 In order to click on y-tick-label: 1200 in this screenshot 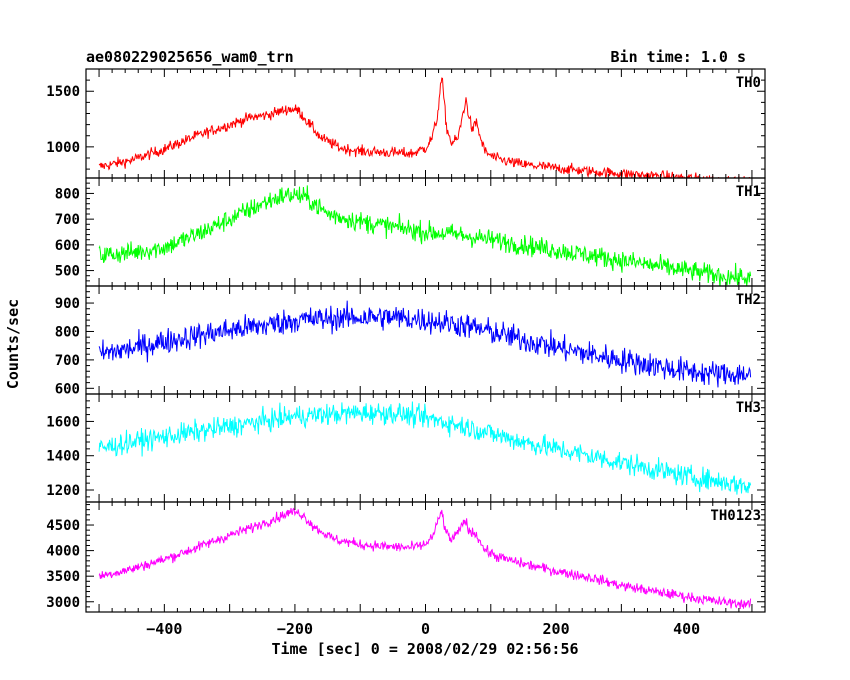, I will do `click(63, 491)`.